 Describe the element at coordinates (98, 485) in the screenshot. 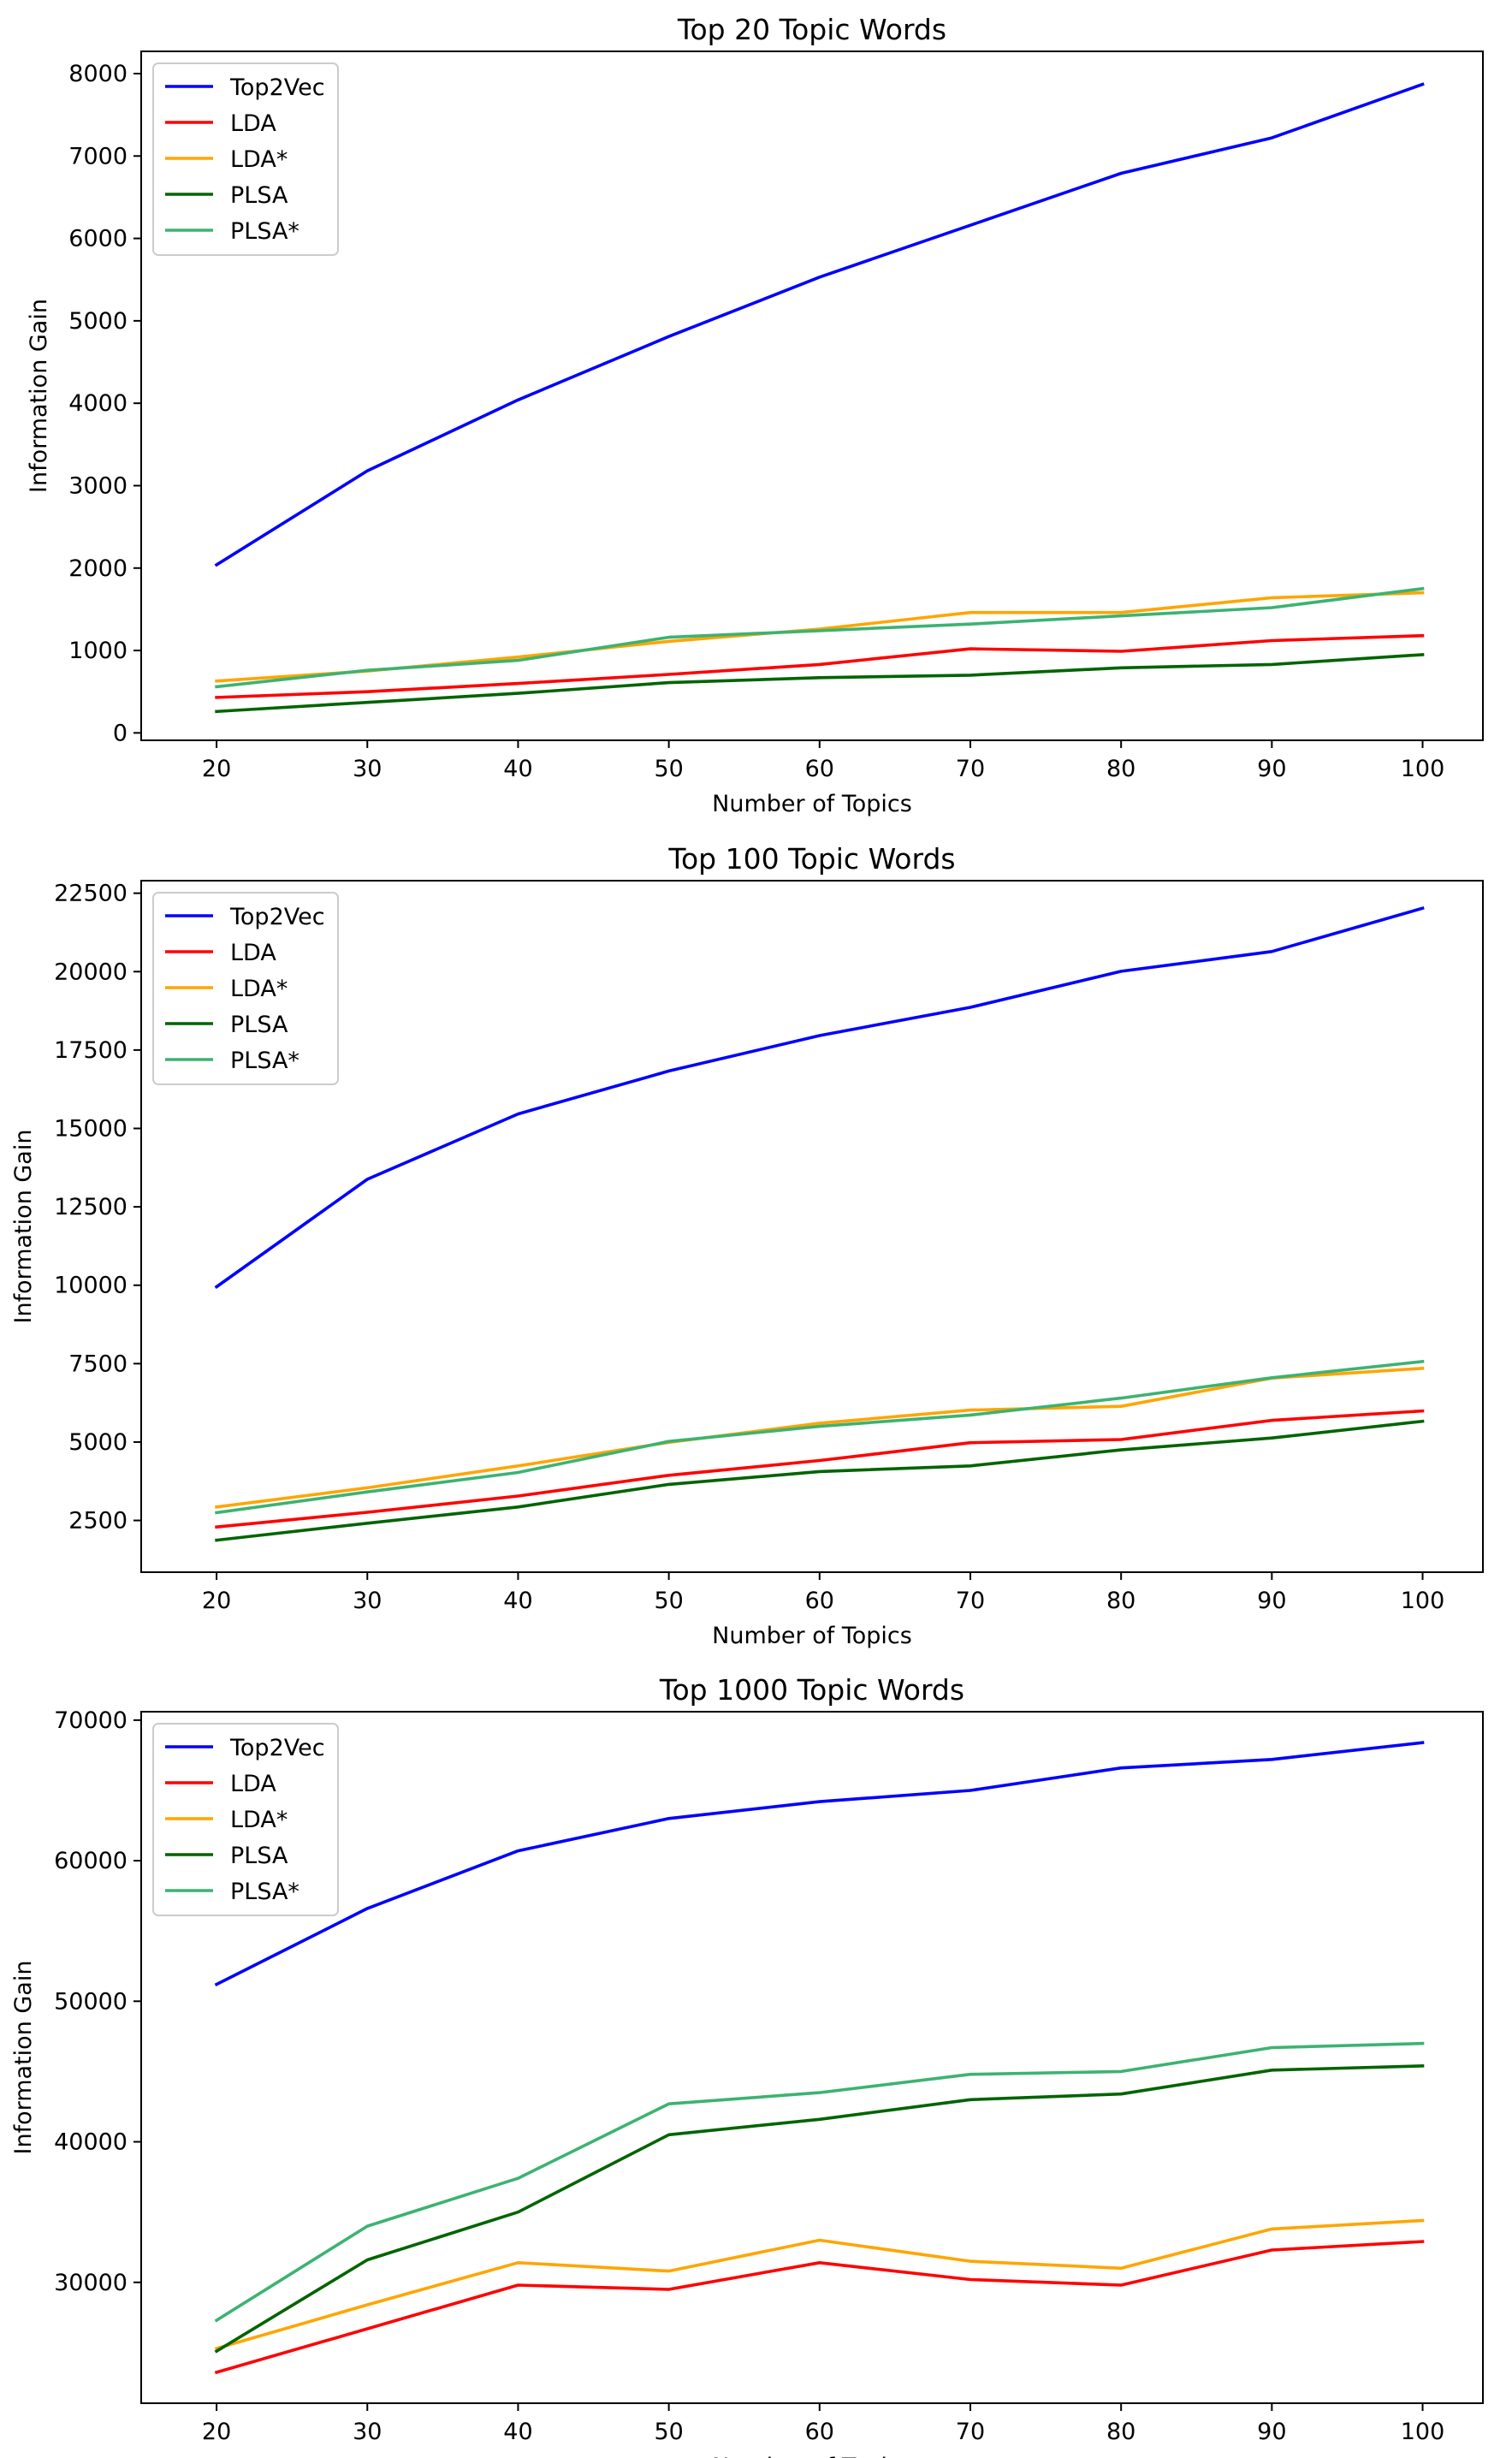

I see `y-tick-label: 3000` at that location.